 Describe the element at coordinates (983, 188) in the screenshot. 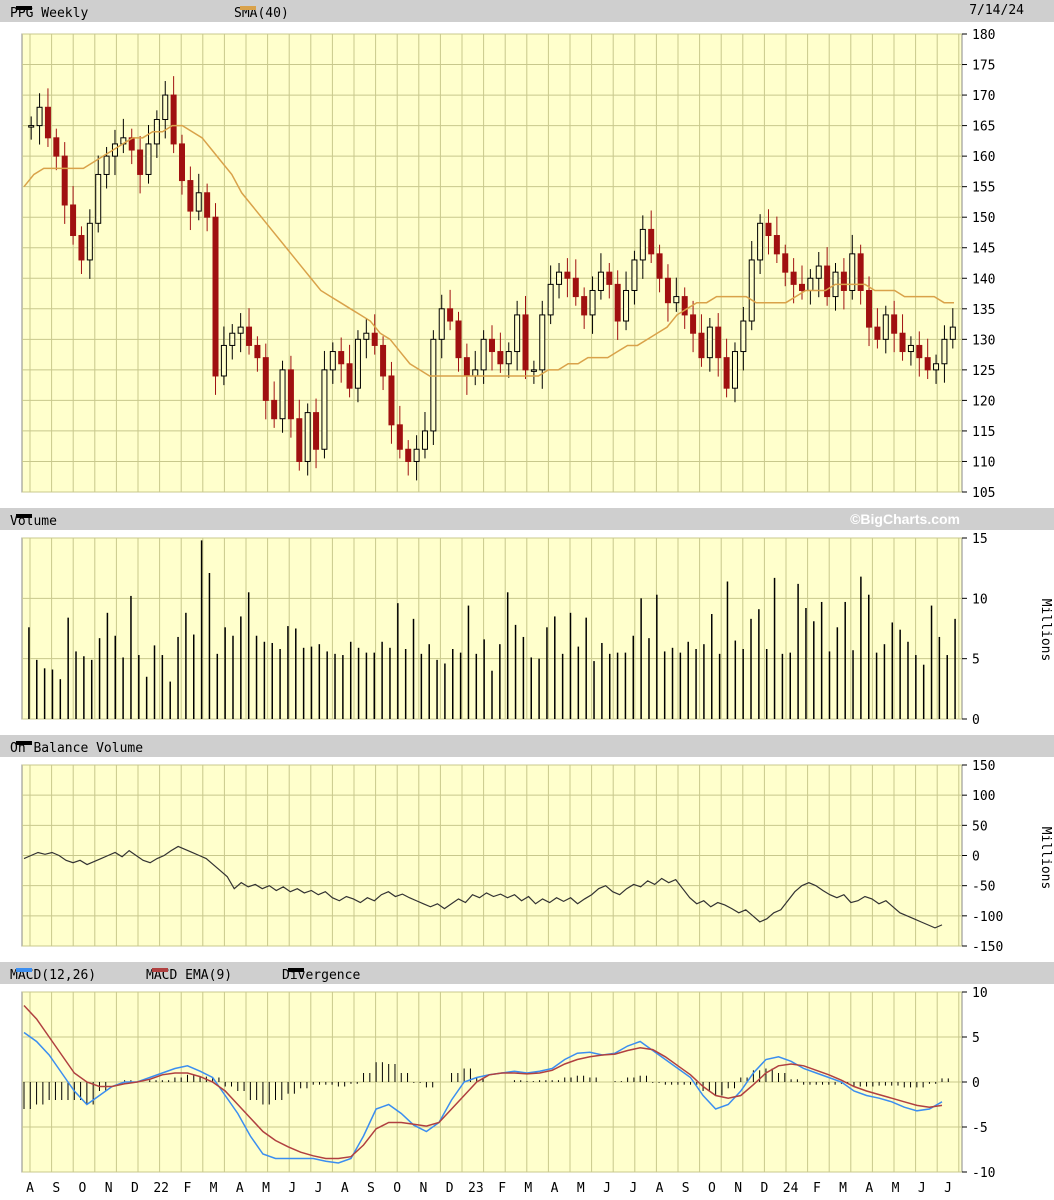

I see `price-ytick-label: 155` at that location.